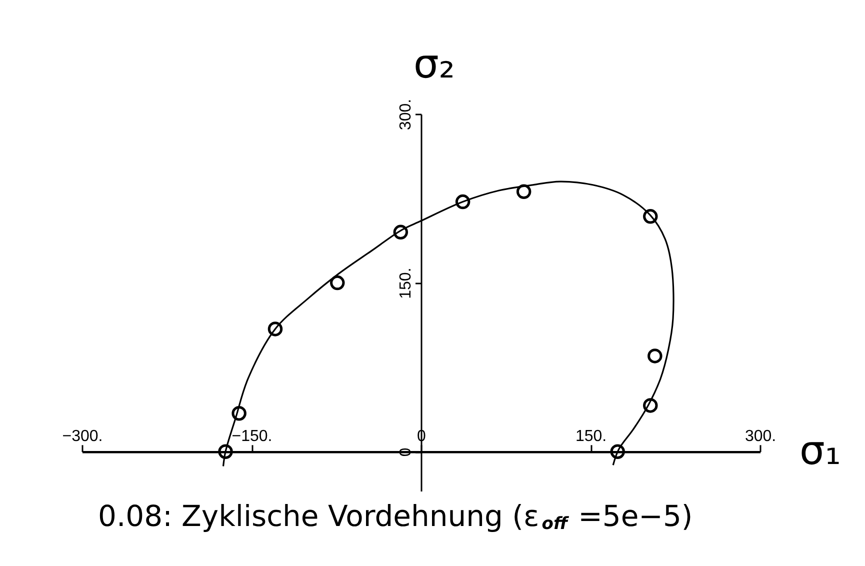  I want to click on x-tick-label: −150., so click(252, 437).